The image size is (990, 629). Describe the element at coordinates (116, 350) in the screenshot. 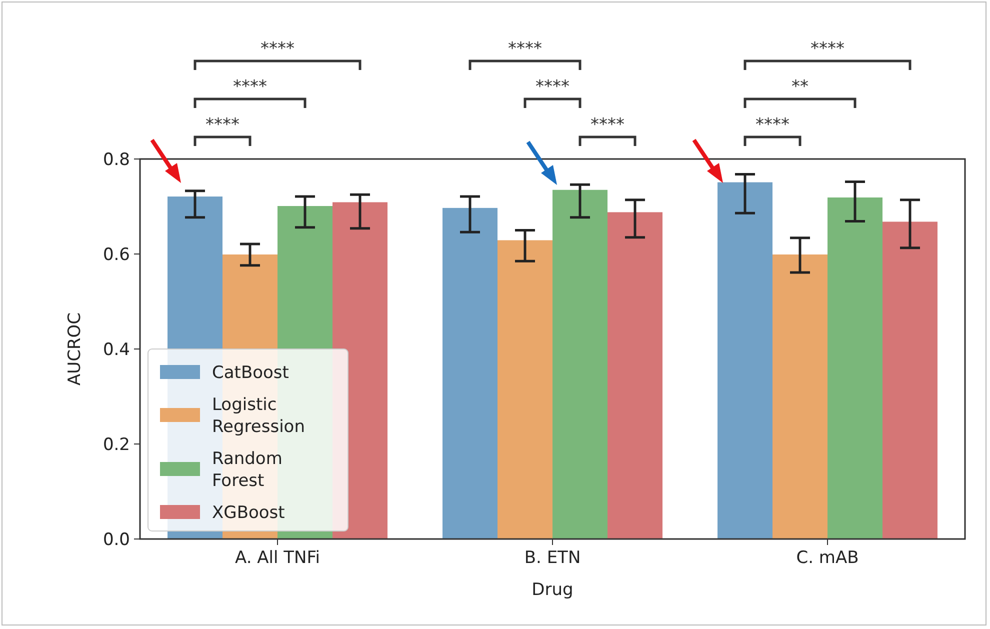

I see `y-tick-label: 0.4` at that location.